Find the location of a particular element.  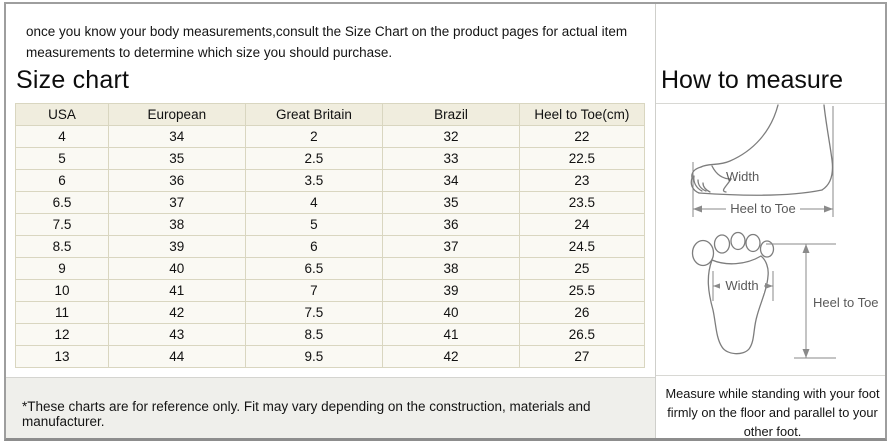

table-row: 11 42 7.5 40 26 is located at coordinates (330, 312).